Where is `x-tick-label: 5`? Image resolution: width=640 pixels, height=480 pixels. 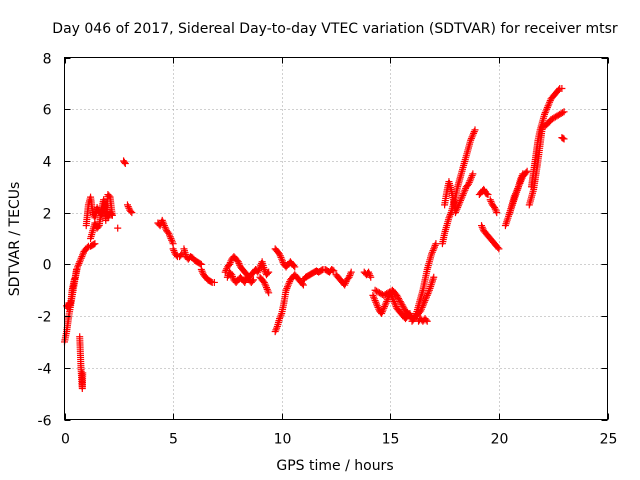
x-tick-label: 5 is located at coordinates (173, 440).